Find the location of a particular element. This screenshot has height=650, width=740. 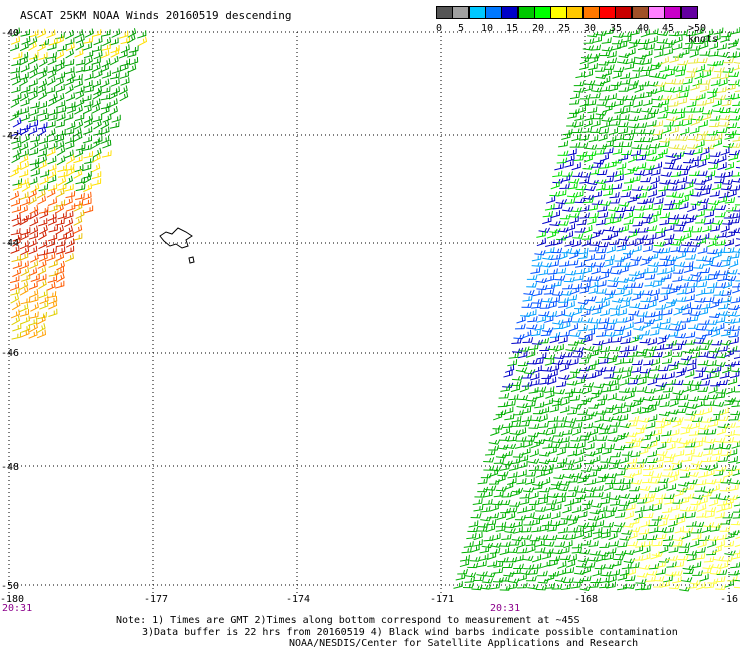

lon-label: -174 is located at coordinates (298, 599).